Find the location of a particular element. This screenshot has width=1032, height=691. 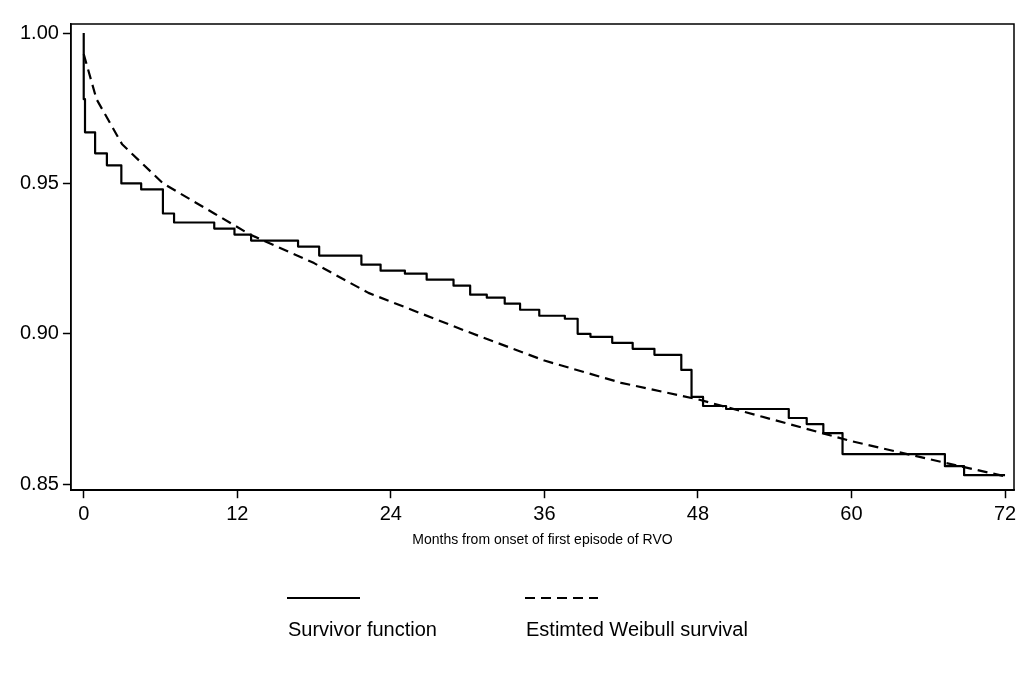

y-tick-label: 0.95 is located at coordinates (39, 181).